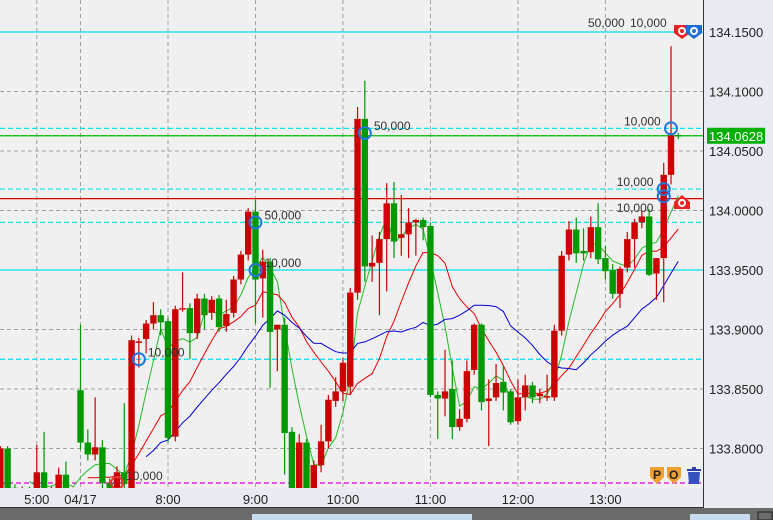 The height and width of the screenshot is (520, 773). Describe the element at coordinates (694, 32) in the screenshot. I see `order-flag-buy-top` at that location.